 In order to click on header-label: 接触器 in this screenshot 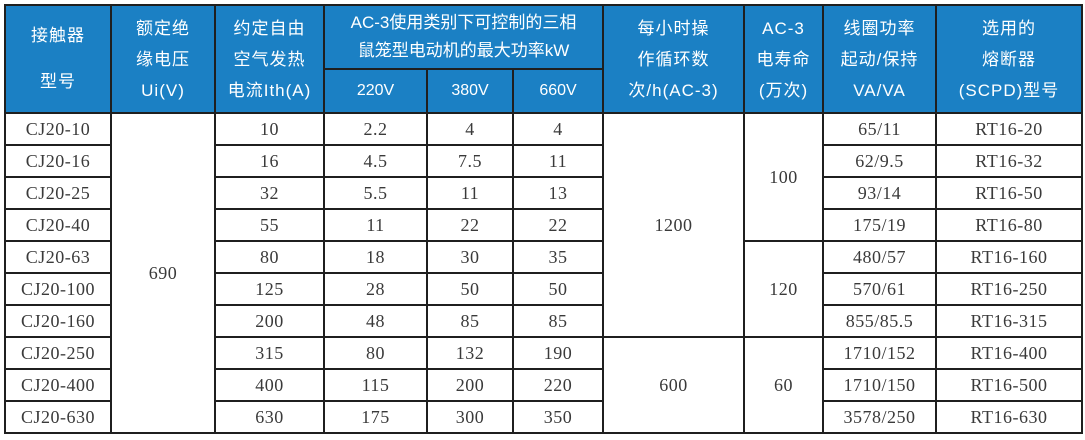, I will do `click(58, 35)`.